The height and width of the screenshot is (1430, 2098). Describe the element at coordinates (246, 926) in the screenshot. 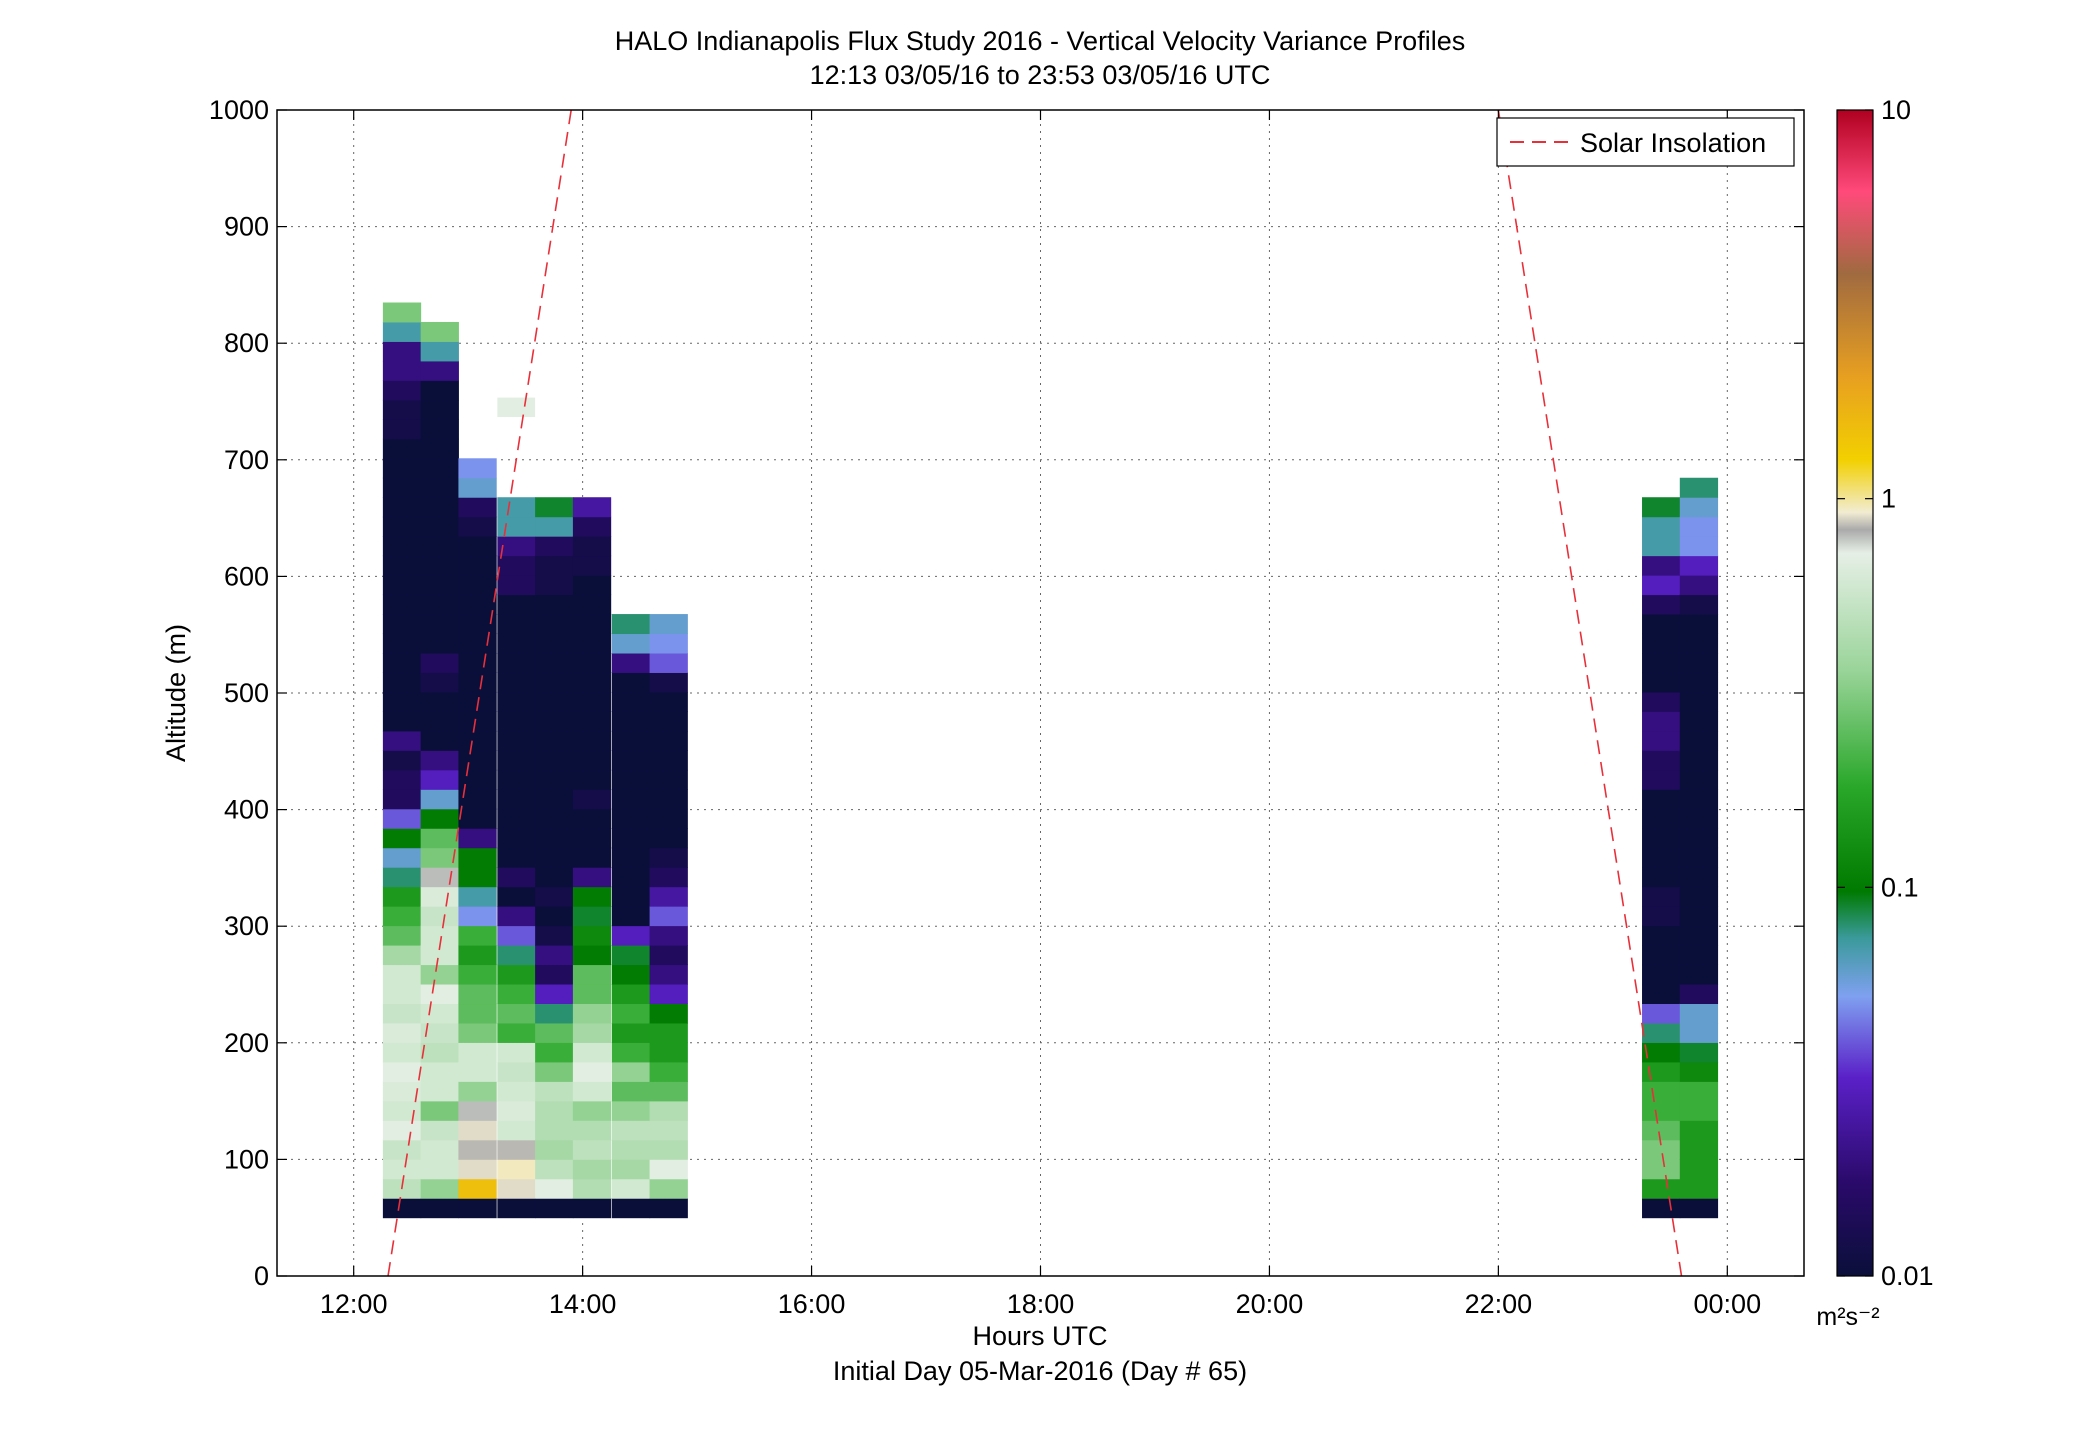

I see `y-tick-label: 300` at that location.